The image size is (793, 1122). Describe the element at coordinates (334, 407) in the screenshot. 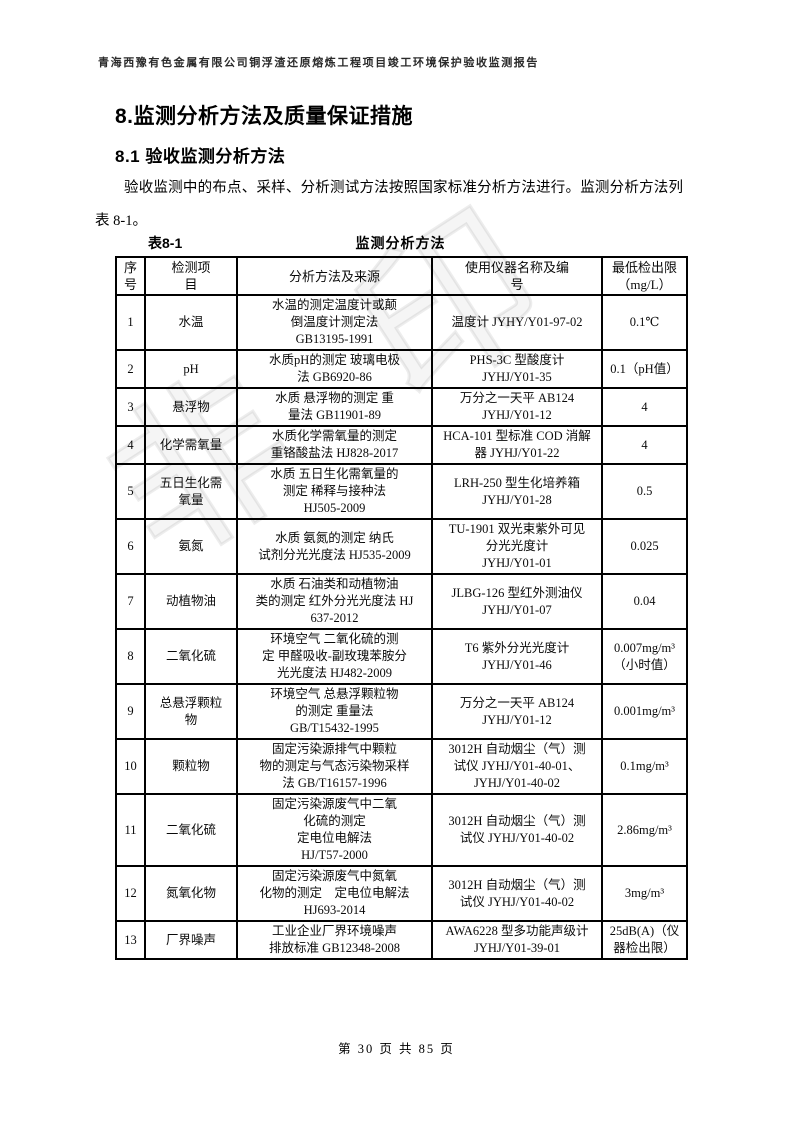

I see `cell-method: 水质 悬浮物的测定 重 量法 GB11901-89` at that location.